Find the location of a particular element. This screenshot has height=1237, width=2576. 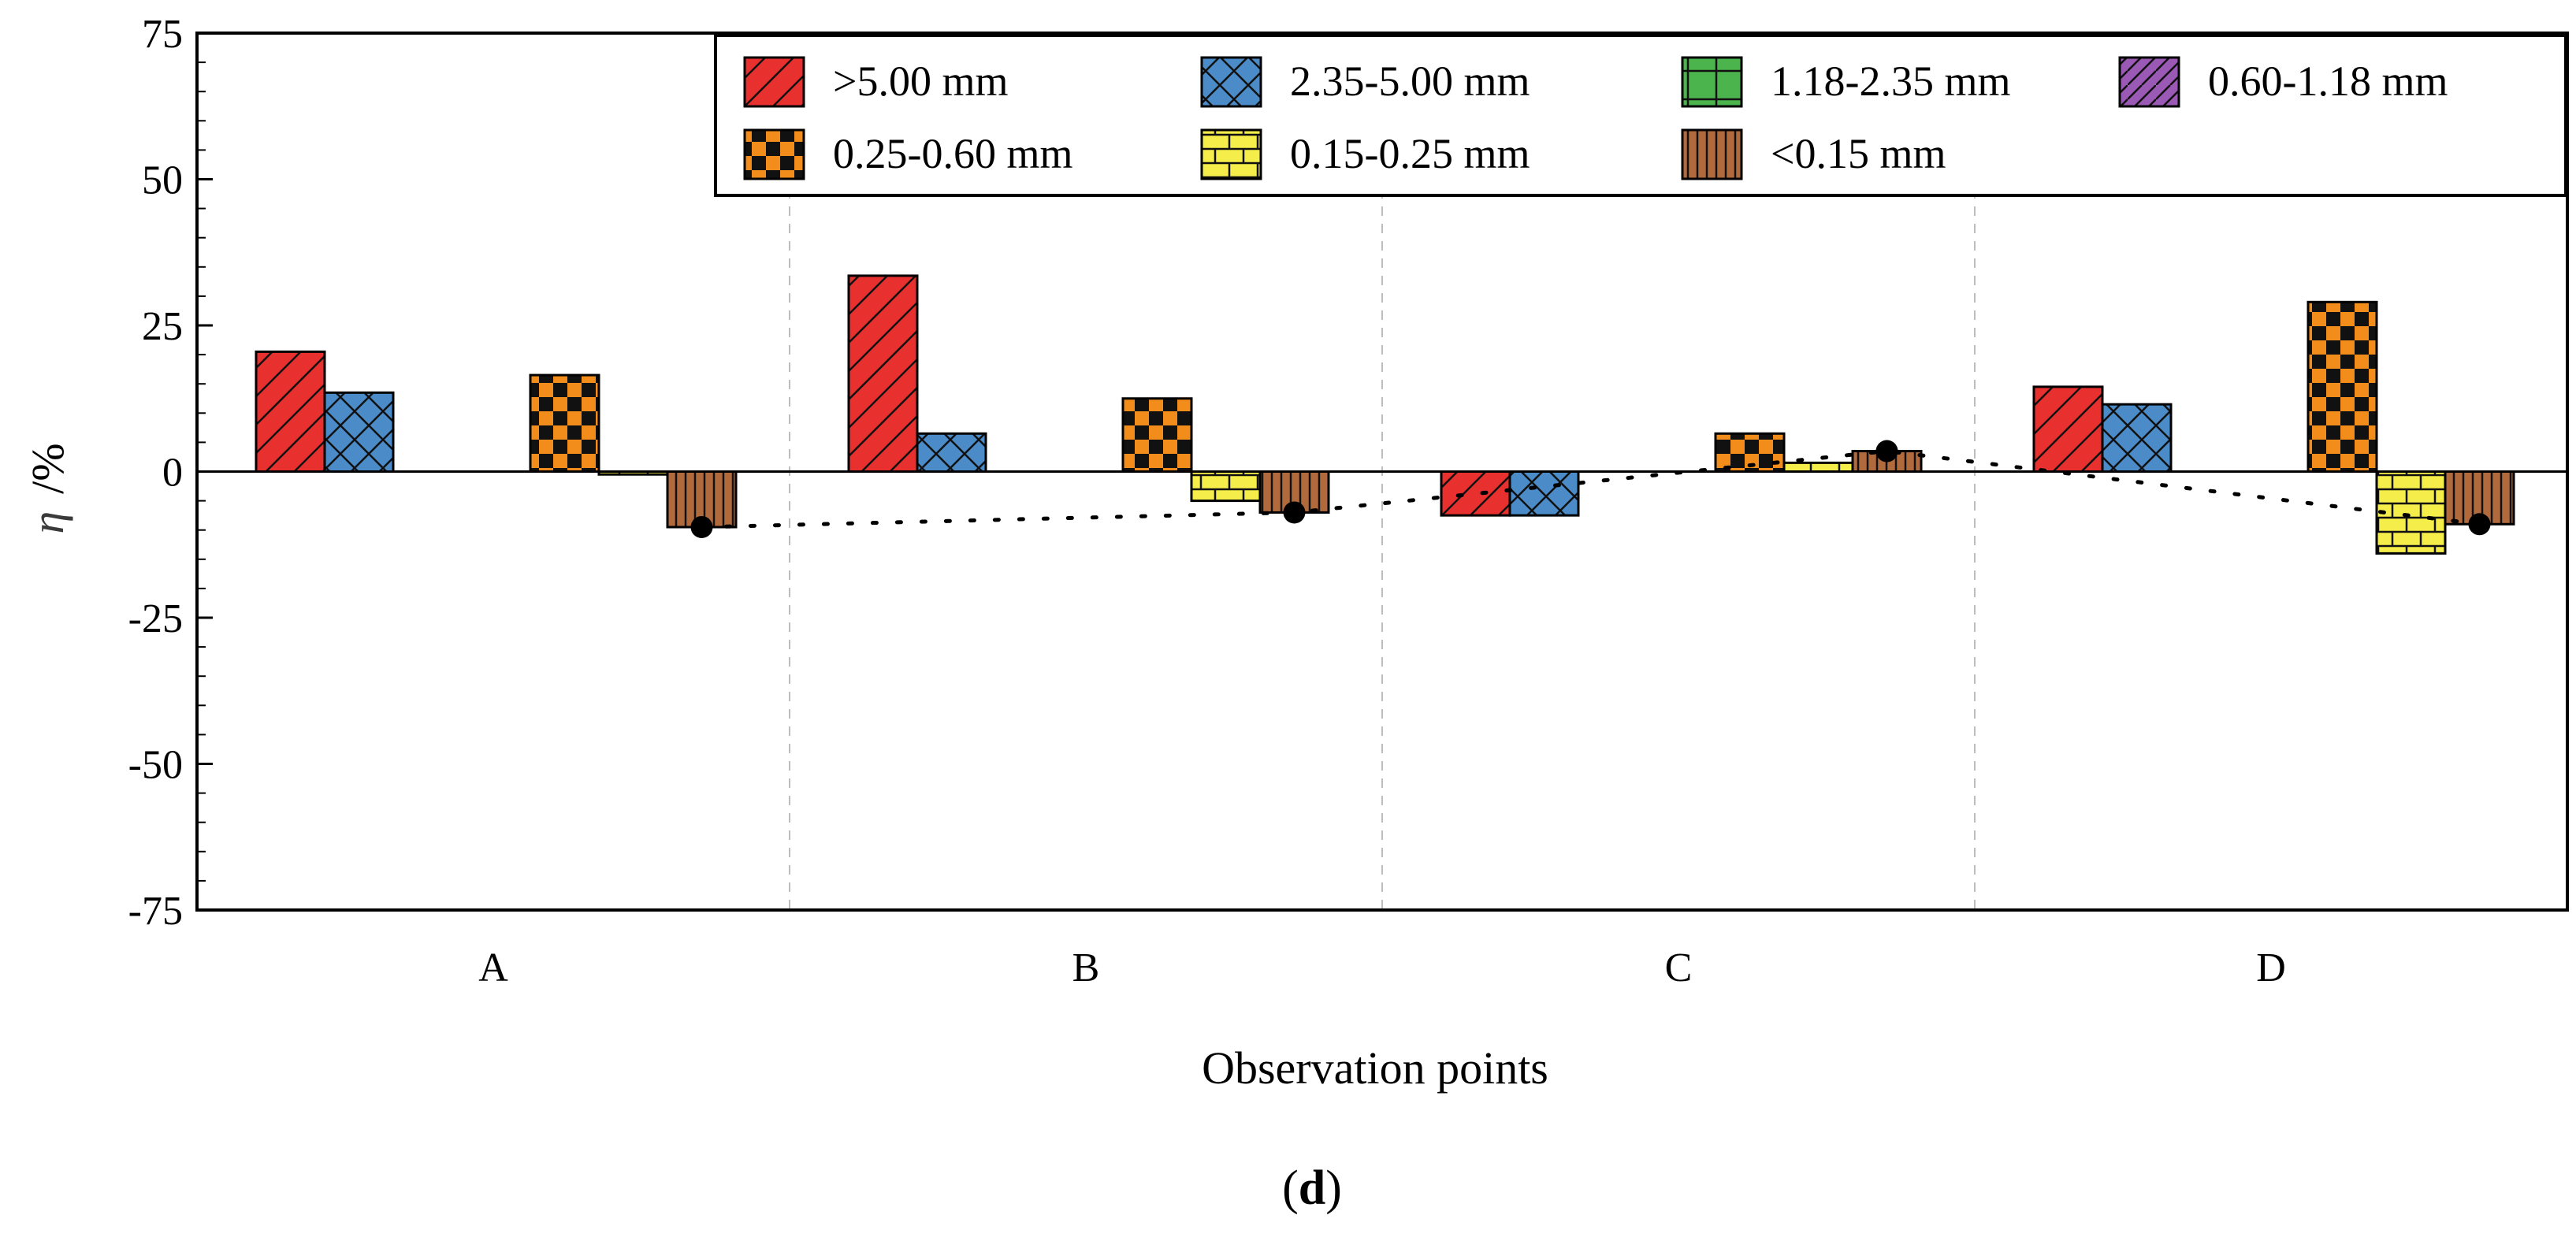

trend-marker-D is located at coordinates (2479, 524).